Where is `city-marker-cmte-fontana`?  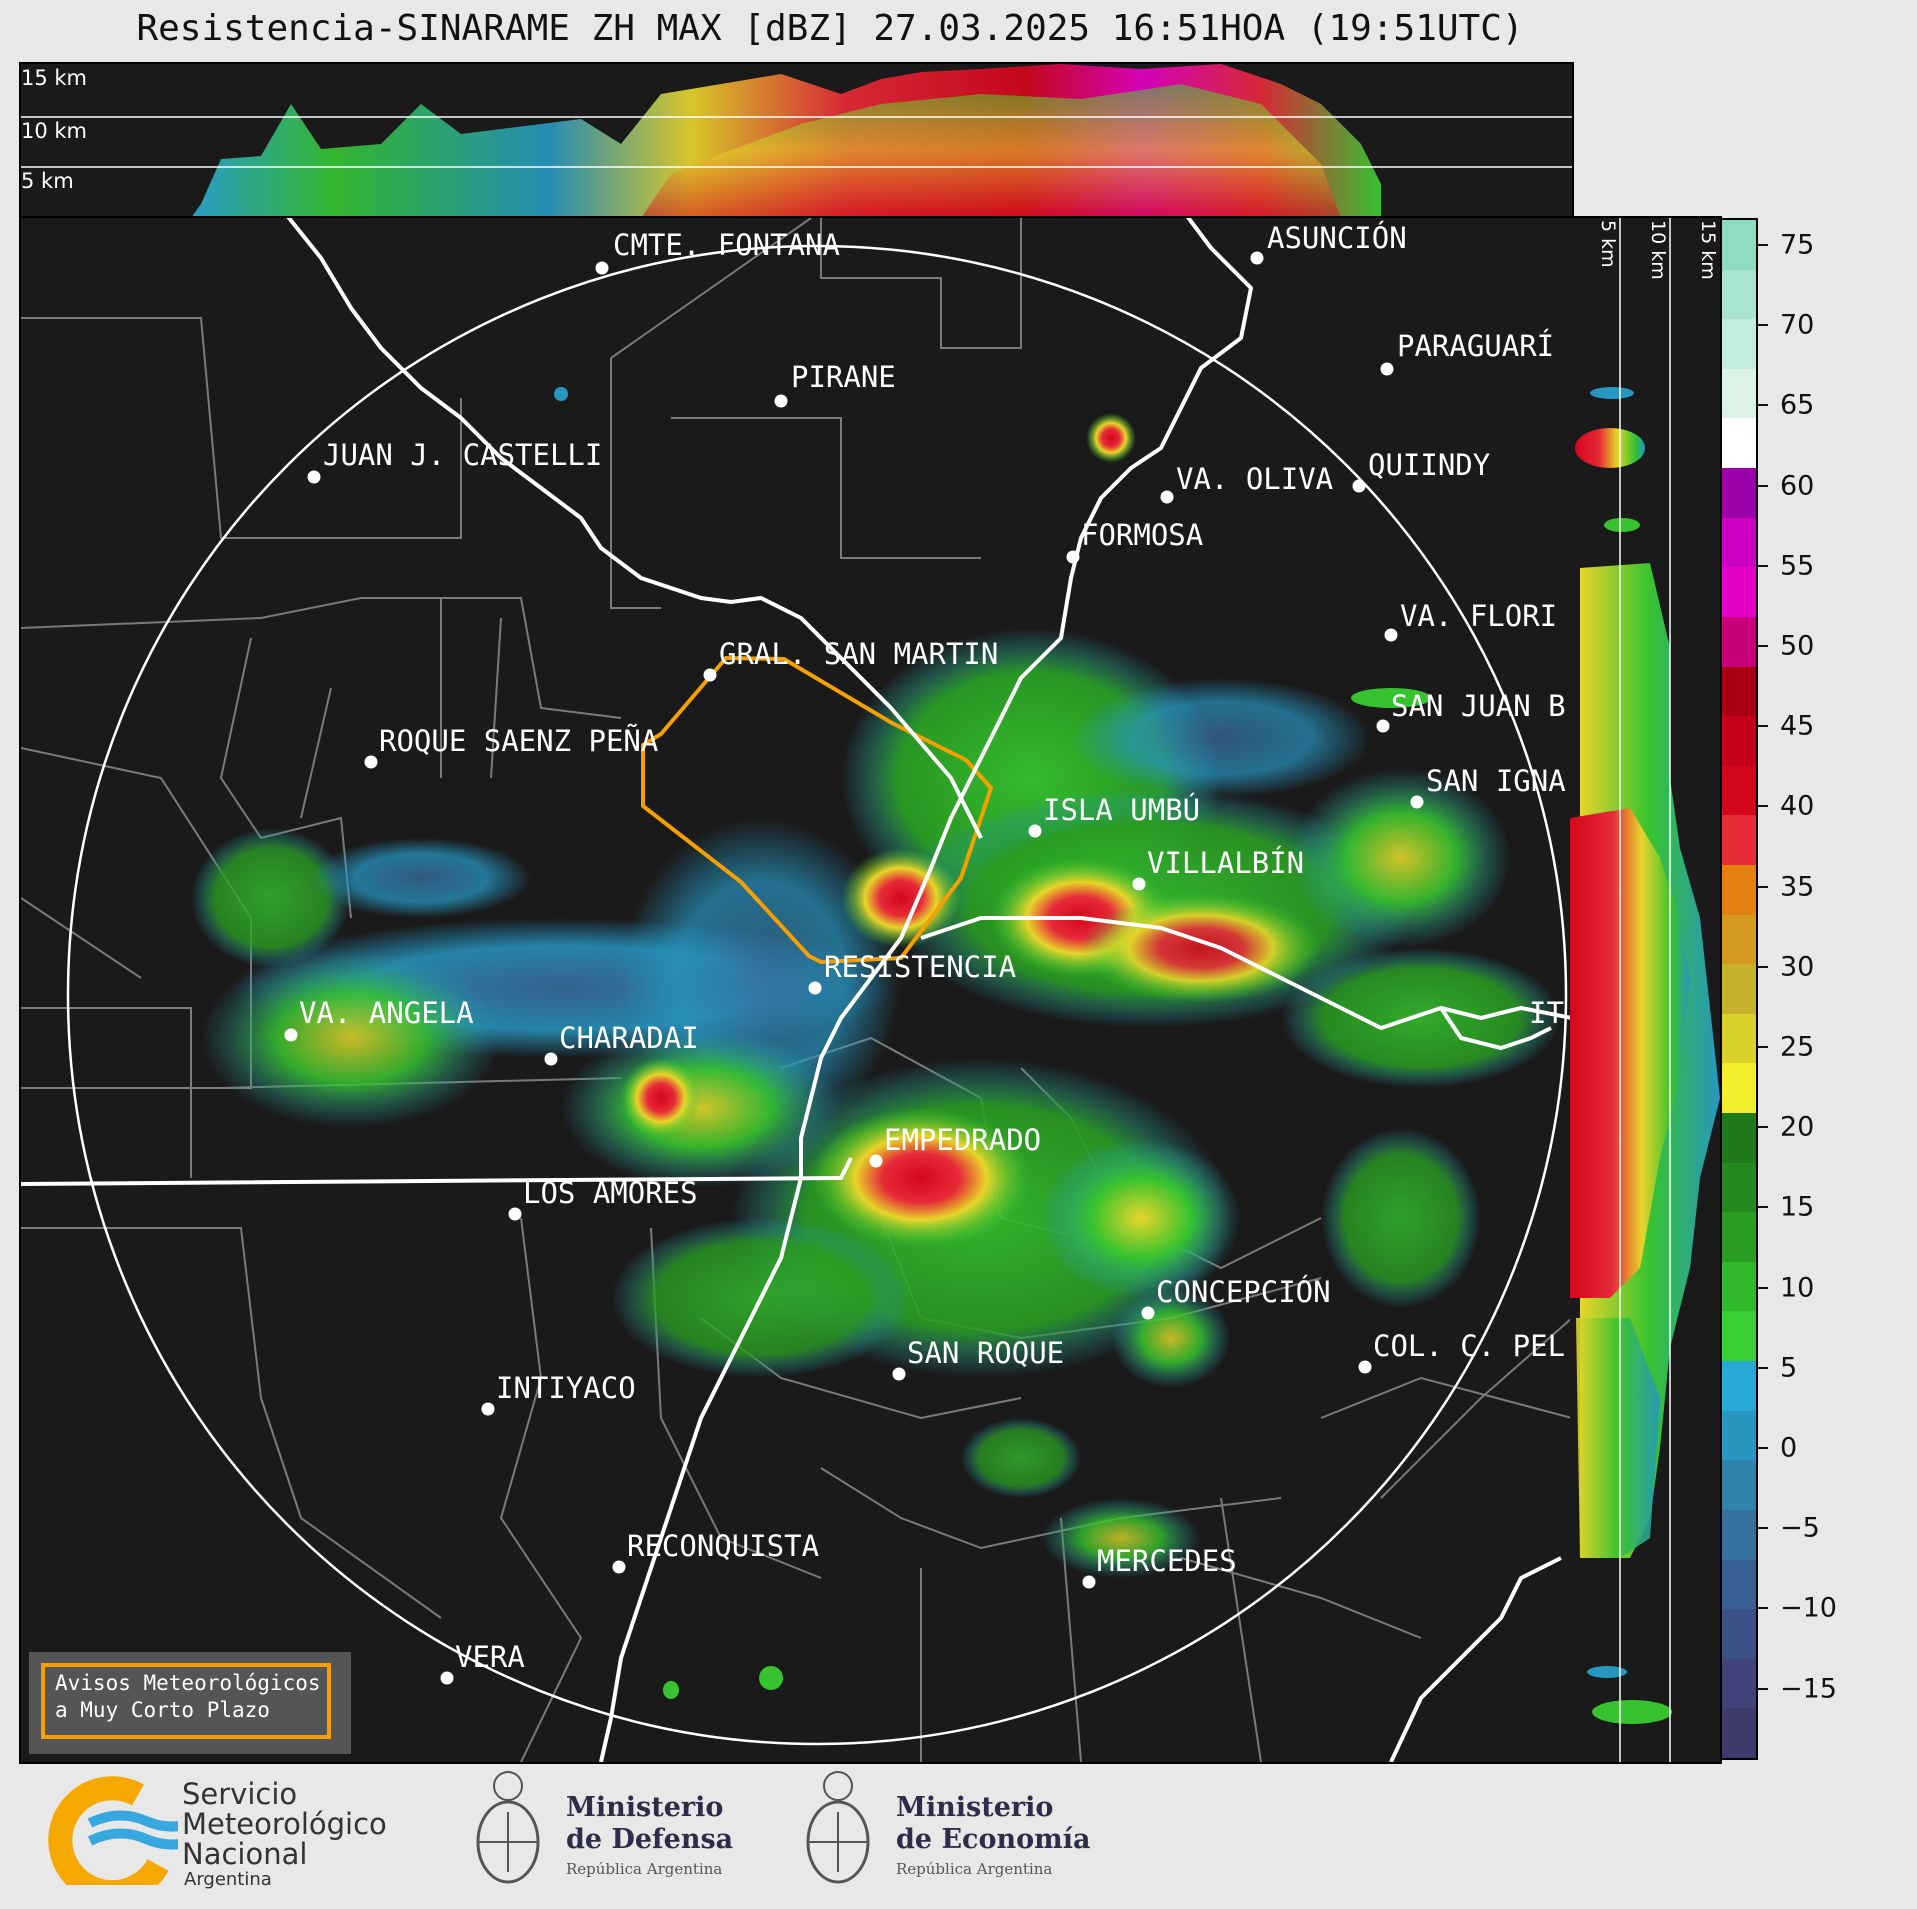 city-marker-cmte-fontana is located at coordinates (602, 268).